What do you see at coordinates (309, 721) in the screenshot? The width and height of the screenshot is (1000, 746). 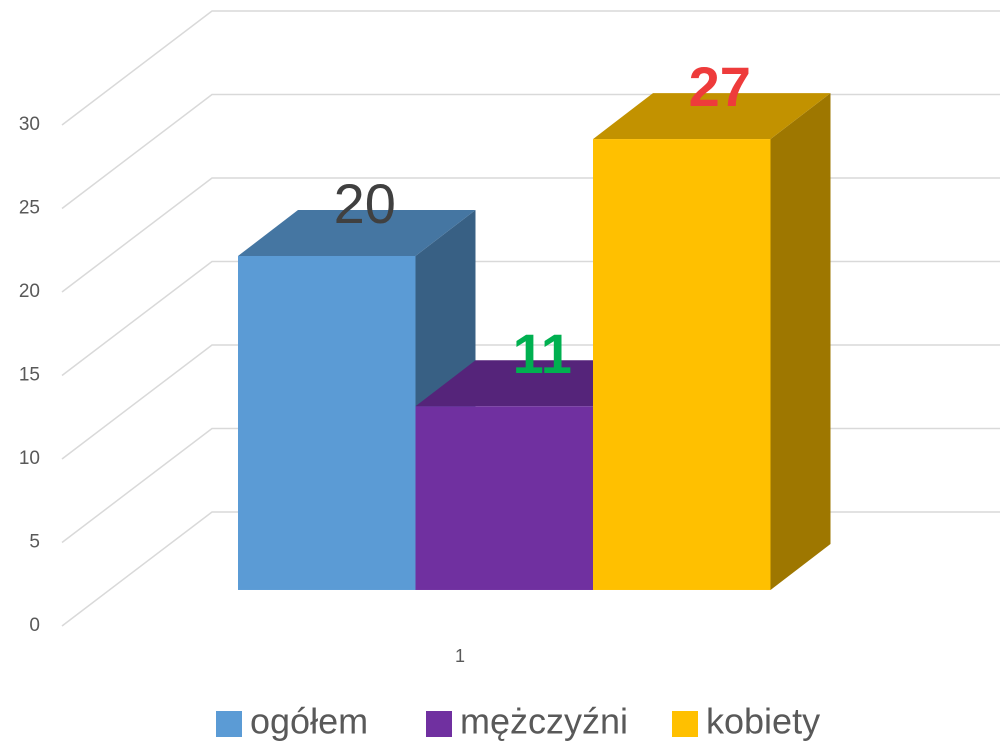 I see `legend-label: ogółem` at bounding box center [309, 721].